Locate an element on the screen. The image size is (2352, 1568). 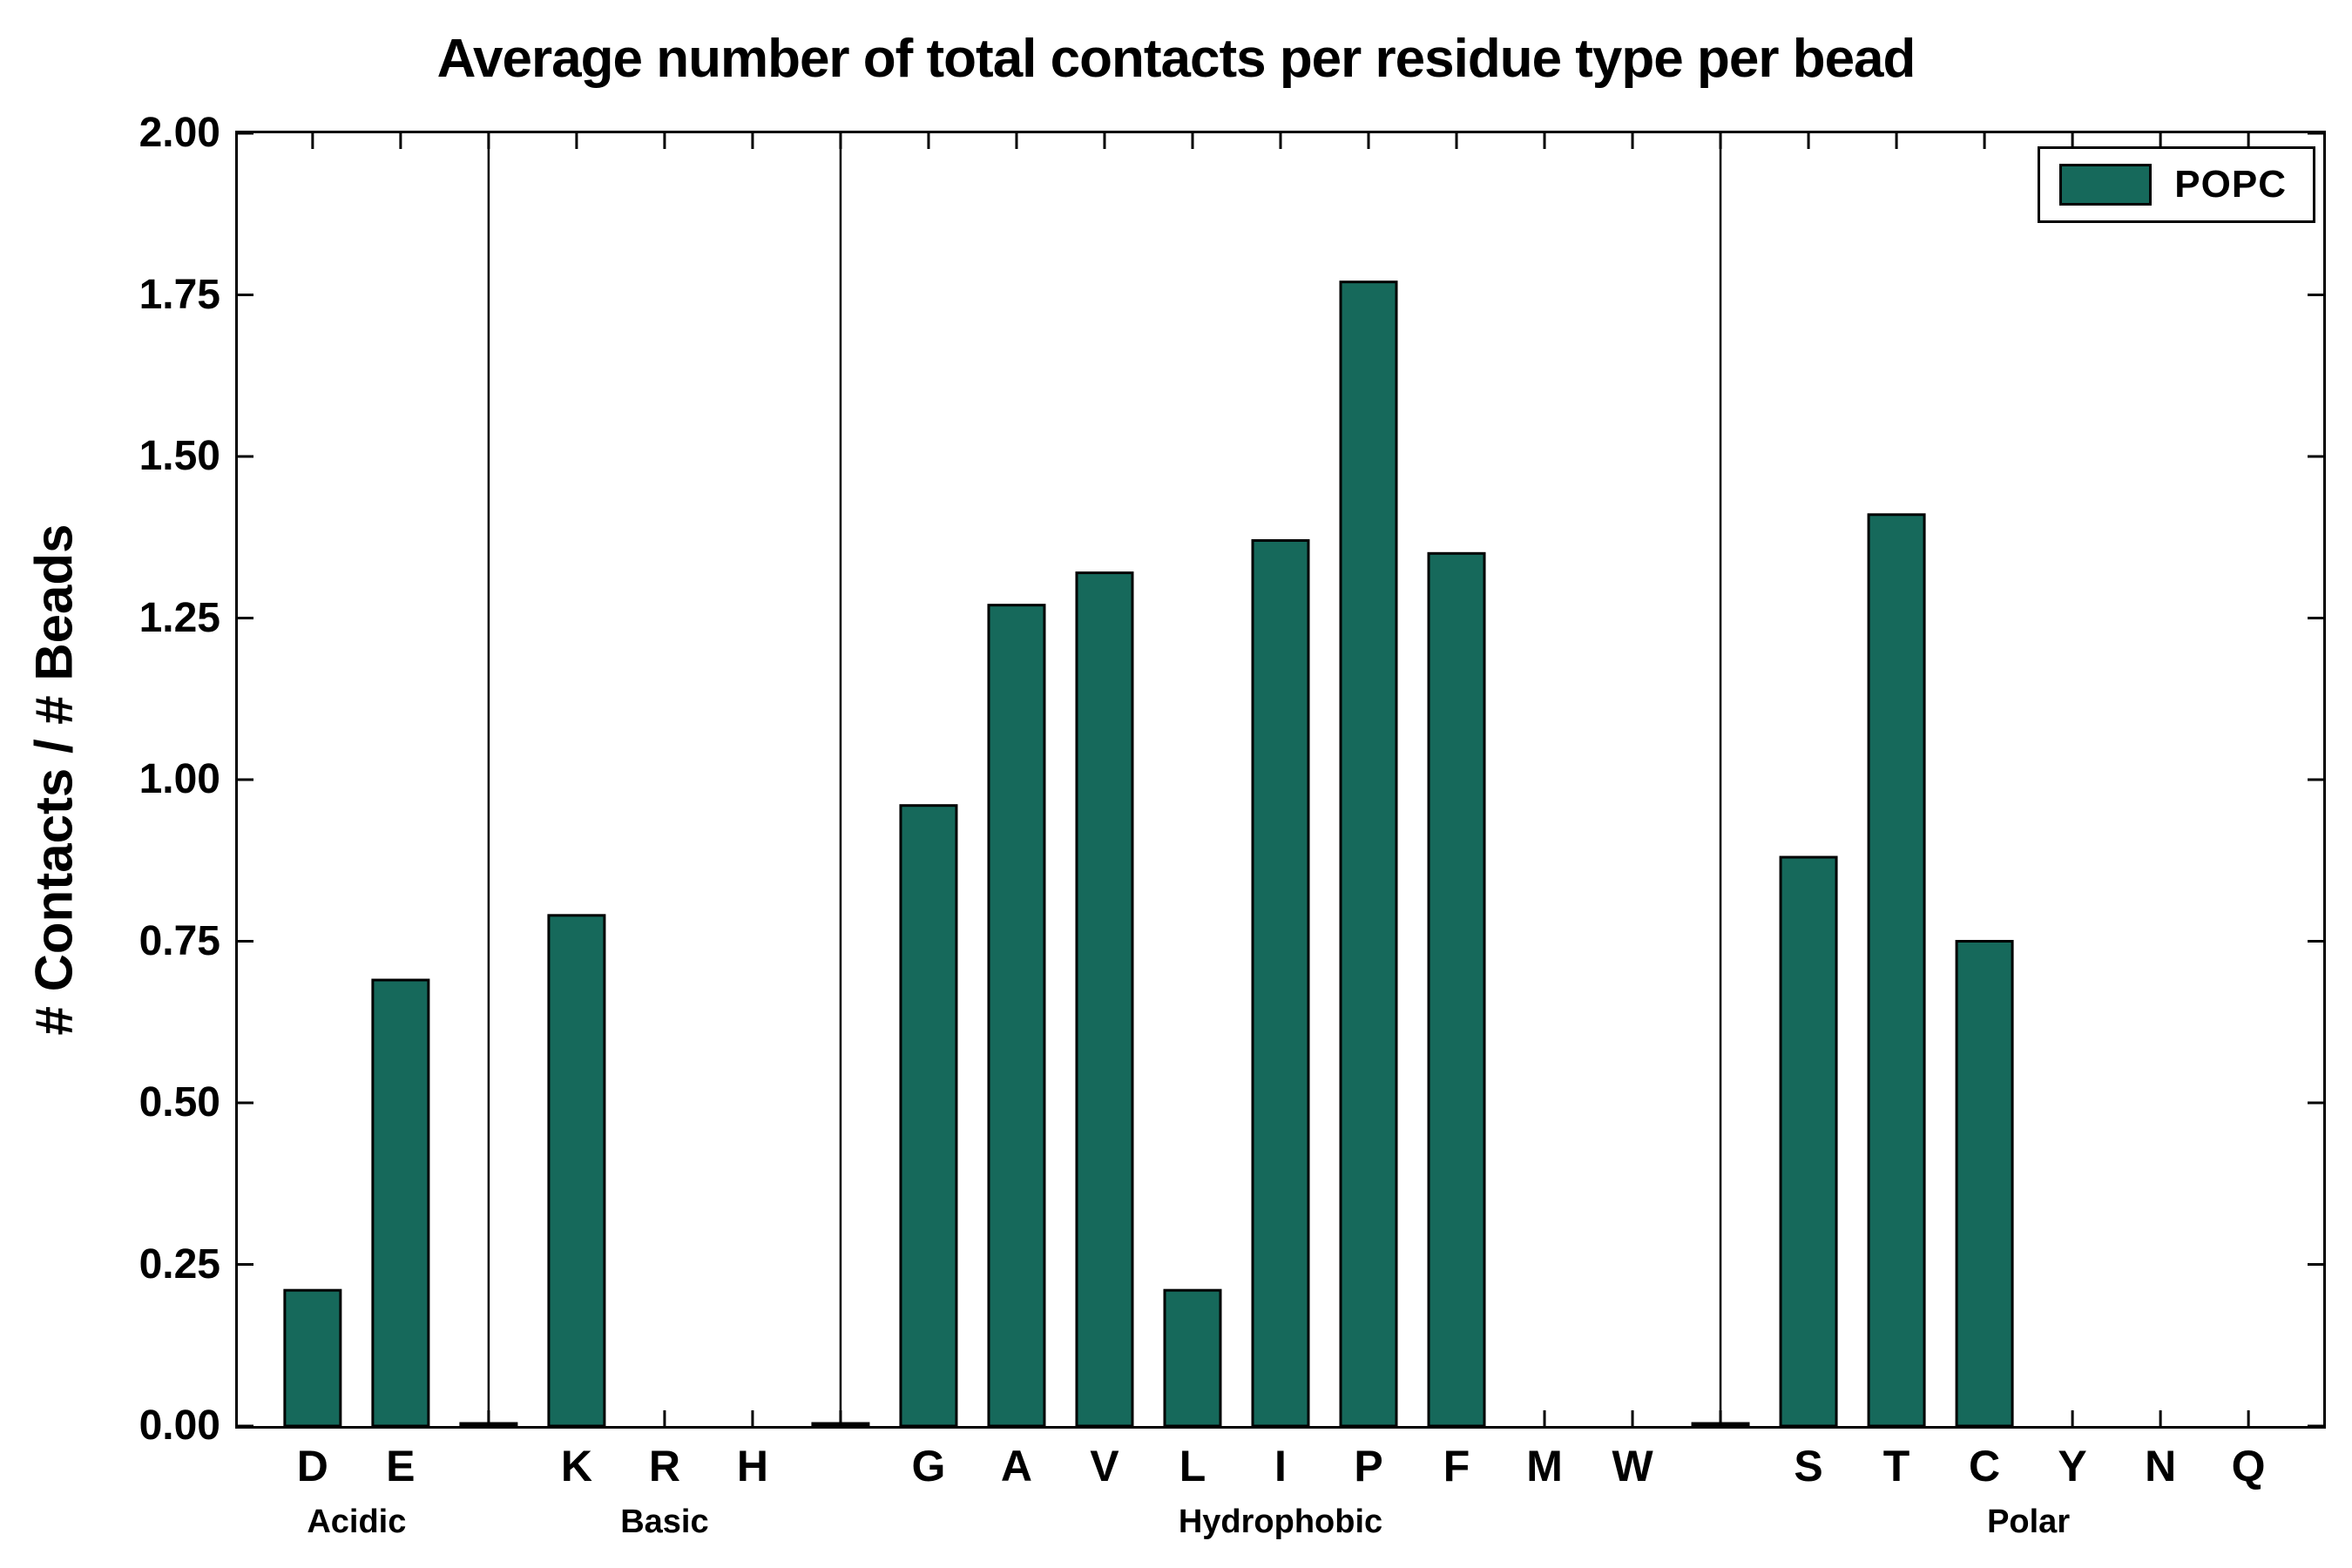
x-tick-label-T: T is located at coordinates (1896, 1466).